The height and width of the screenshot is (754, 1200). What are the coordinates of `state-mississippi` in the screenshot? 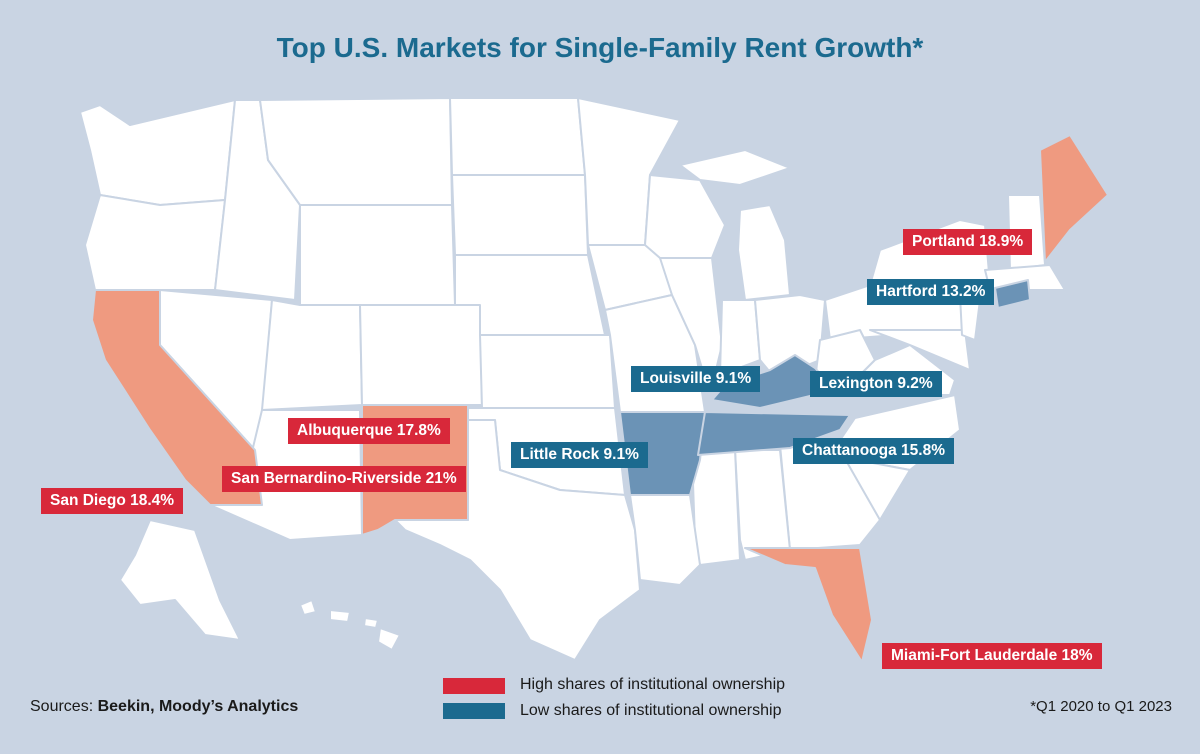 It's located at (716, 507).